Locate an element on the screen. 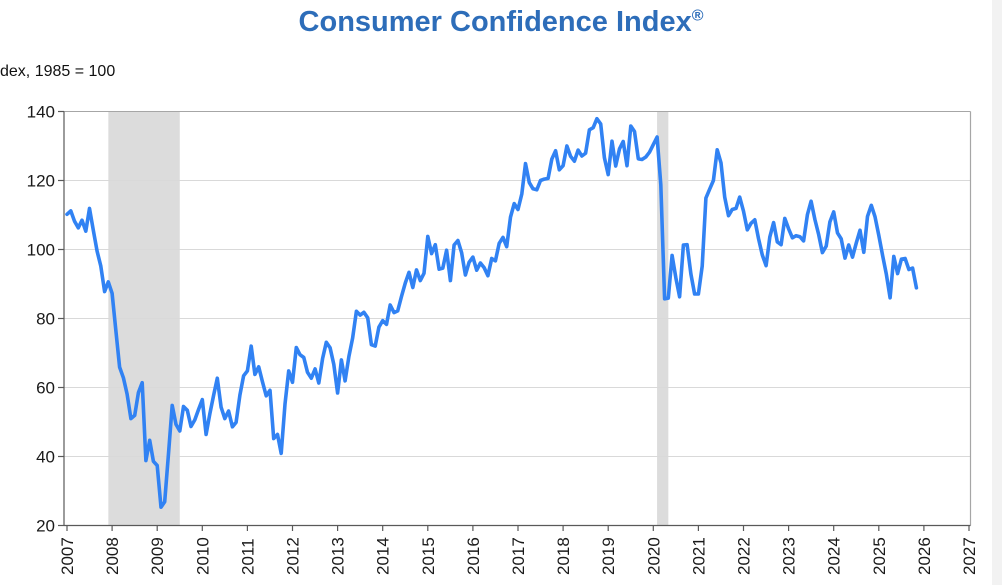 The image size is (1002, 585). x-tick-label: 2007 is located at coordinates (67, 556).